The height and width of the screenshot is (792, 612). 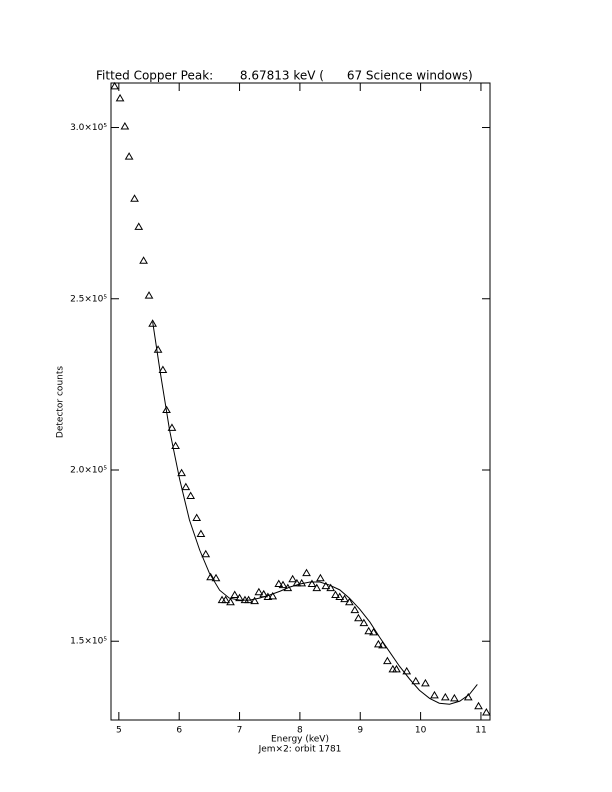 What do you see at coordinates (360, 731) in the screenshot?
I see `x-tick-label: 9` at bounding box center [360, 731].